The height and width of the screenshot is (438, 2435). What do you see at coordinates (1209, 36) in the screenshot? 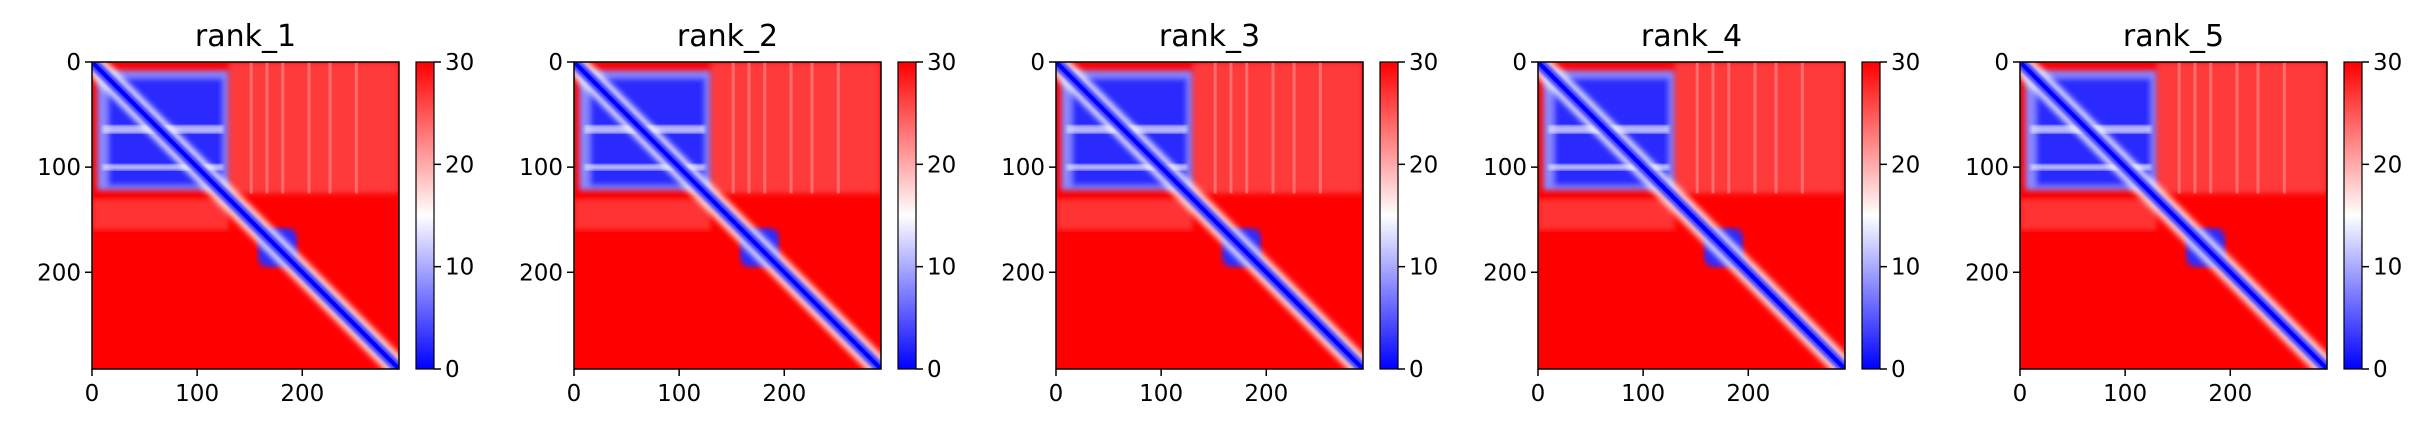
I see `panel-title: rank_3` at bounding box center [1209, 36].